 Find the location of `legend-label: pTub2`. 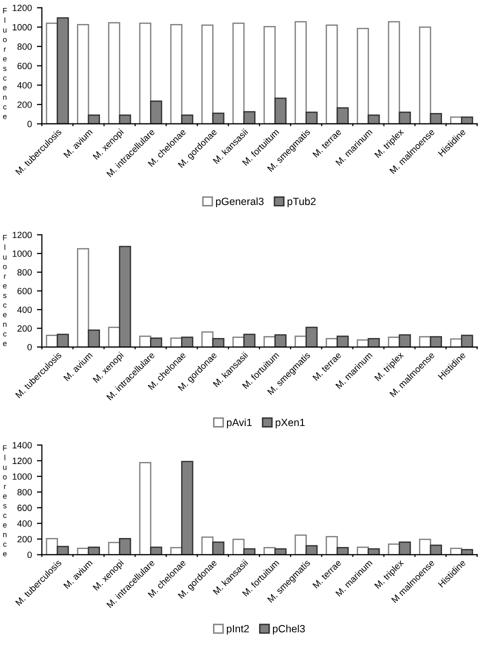

legend-label: pTub2 is located at coordinates (302, 202).